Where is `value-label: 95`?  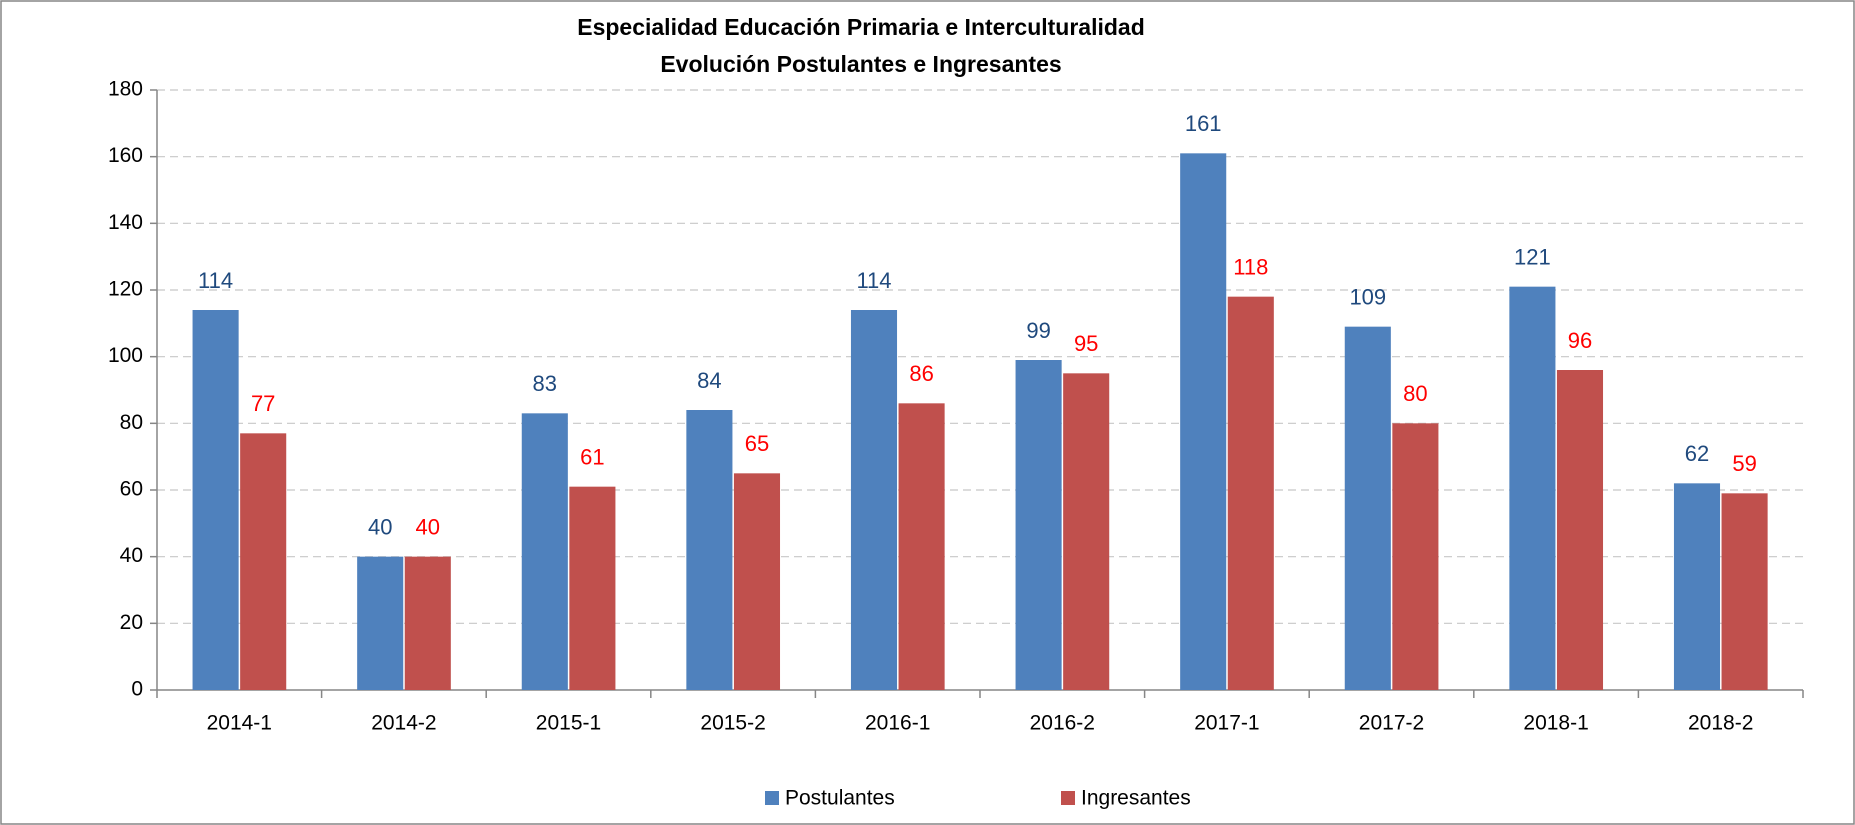
value-label: 95 is located at coordinates (1086, 343).